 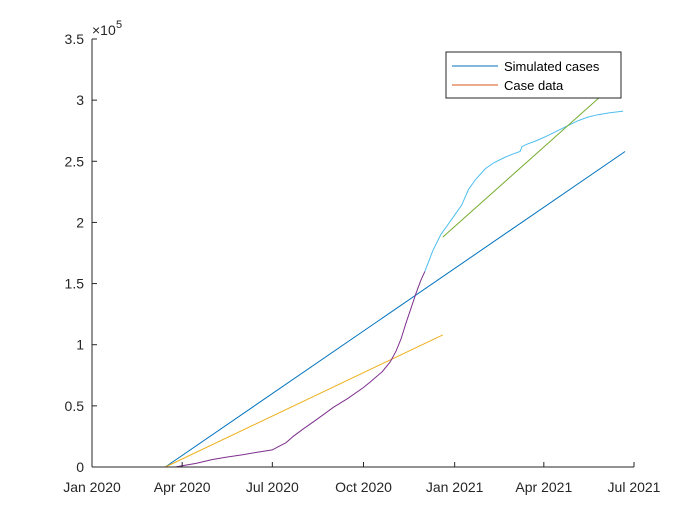 What do you see at coordinates (272, 487) in the screenshot?
I see `x-tick-label: Jul 2020` at bounding box center [272, 487].